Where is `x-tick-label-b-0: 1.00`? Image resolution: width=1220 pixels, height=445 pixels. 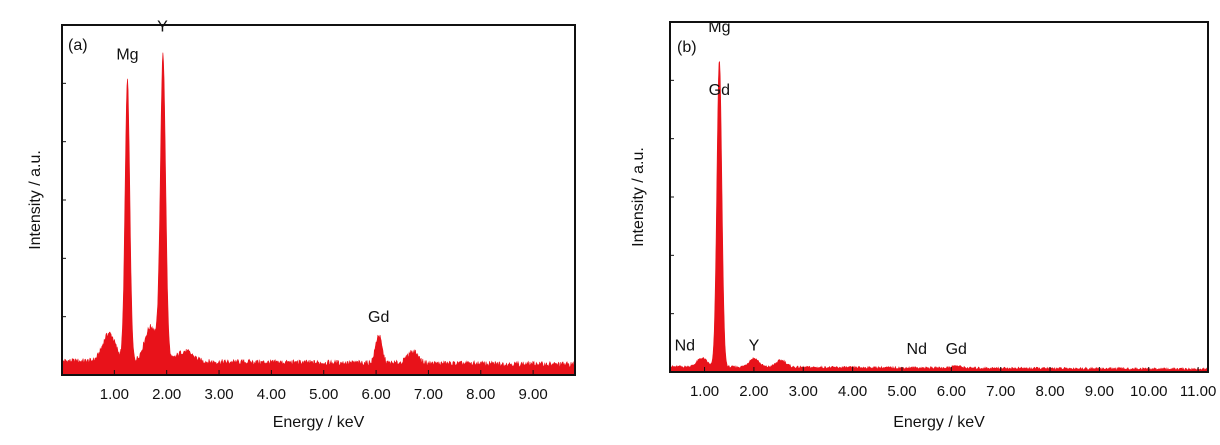 x-tick-label-b-0: 1.00 is located at coordinates (704, 391).